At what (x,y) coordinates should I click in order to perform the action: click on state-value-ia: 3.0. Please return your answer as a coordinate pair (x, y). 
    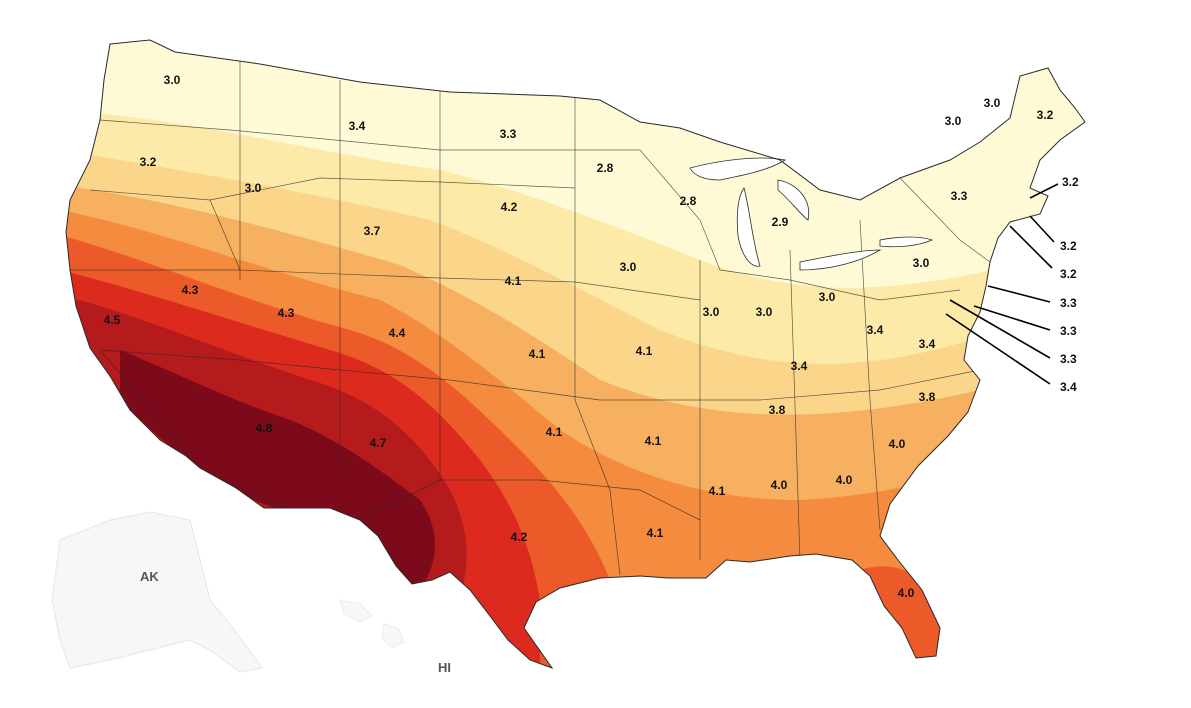
    Looking at the image, I should click on (628, 267).